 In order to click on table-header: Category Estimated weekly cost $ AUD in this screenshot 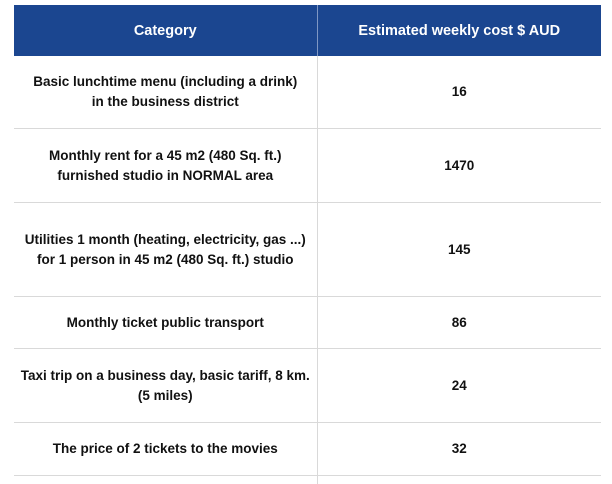, I will do `click(307, 30)`.